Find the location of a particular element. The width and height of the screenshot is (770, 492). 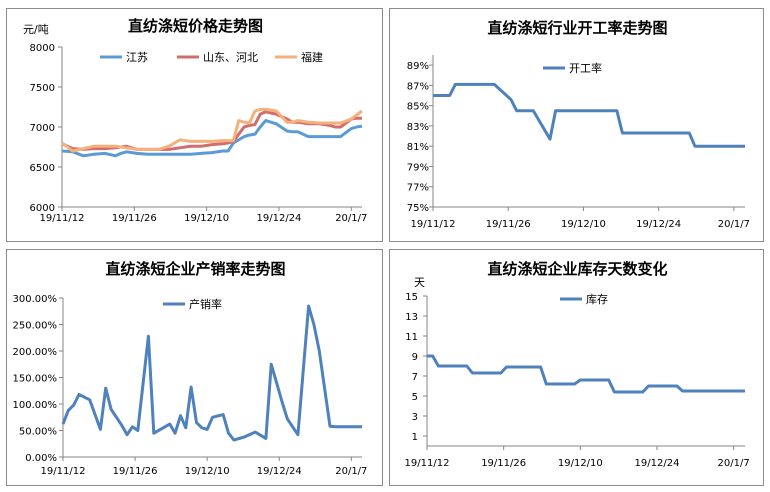

chart-title: 直纺涤短企业产销率走势图 is located at coordinates (195, 269).